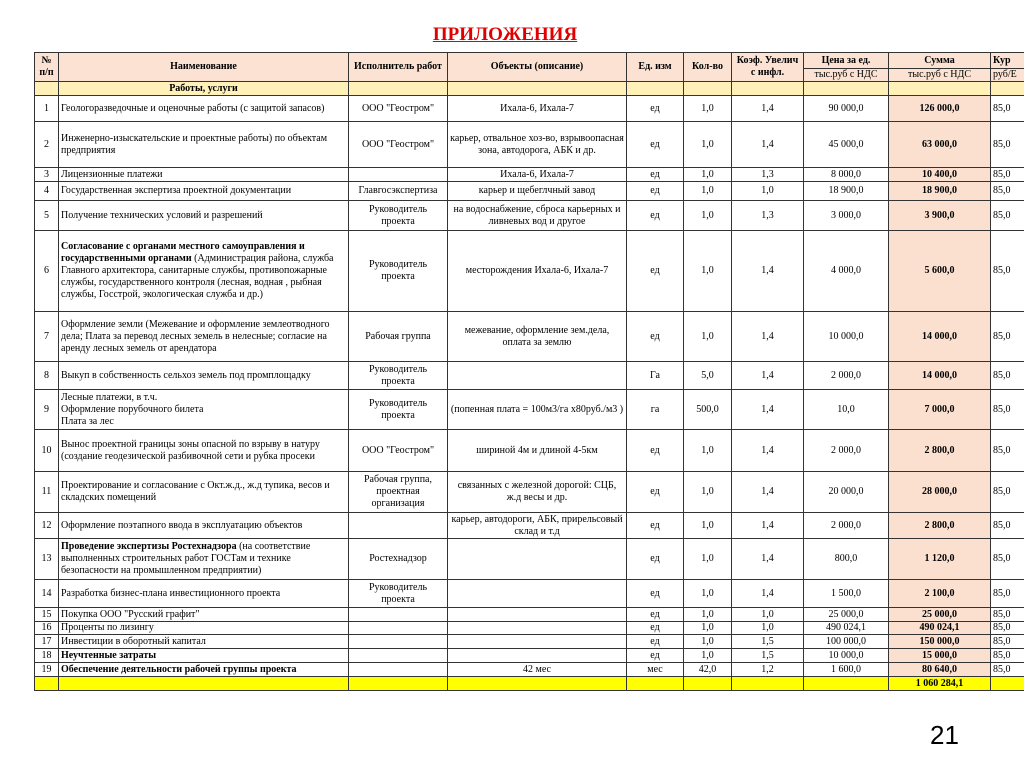 This screenshot has height=767, width=1024. Describe the element at coordinates (939, 641) in the screenshot. I see `row-sum: 150 000,0` at that location.